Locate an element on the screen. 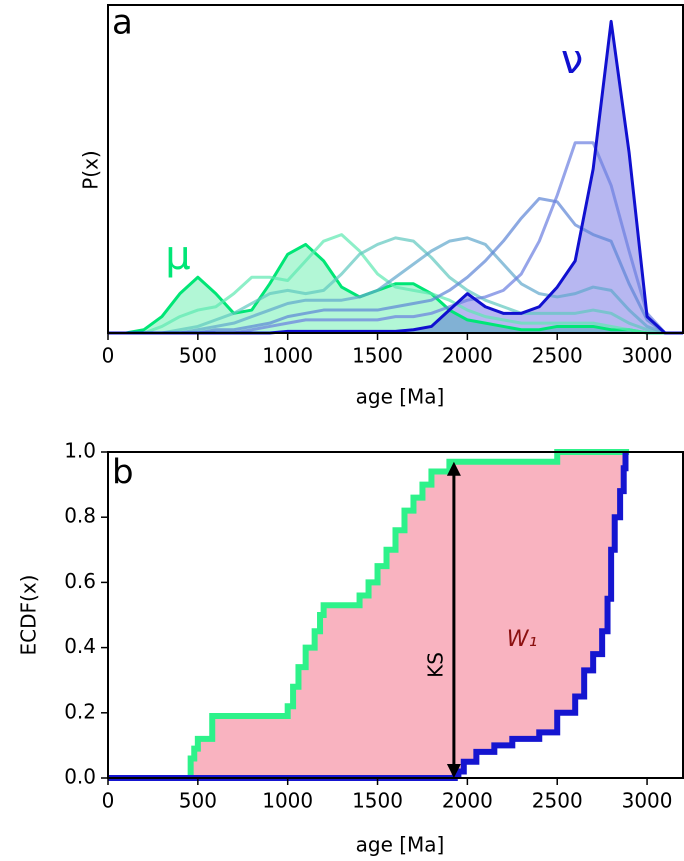 The image size is (684, 861). y-tick-label: 1.0 is located at coordinates (80, 451).